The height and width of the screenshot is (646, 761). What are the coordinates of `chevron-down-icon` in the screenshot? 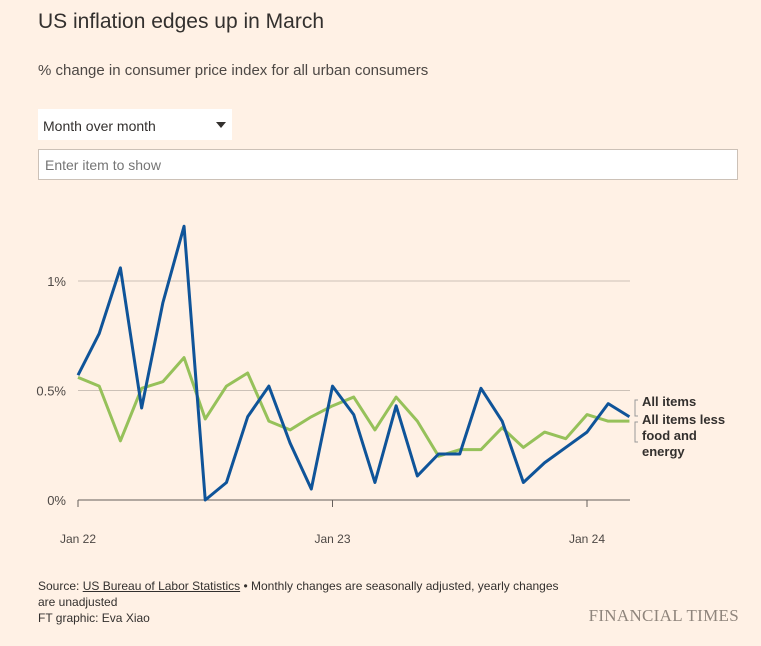 It's located at (221, 125).